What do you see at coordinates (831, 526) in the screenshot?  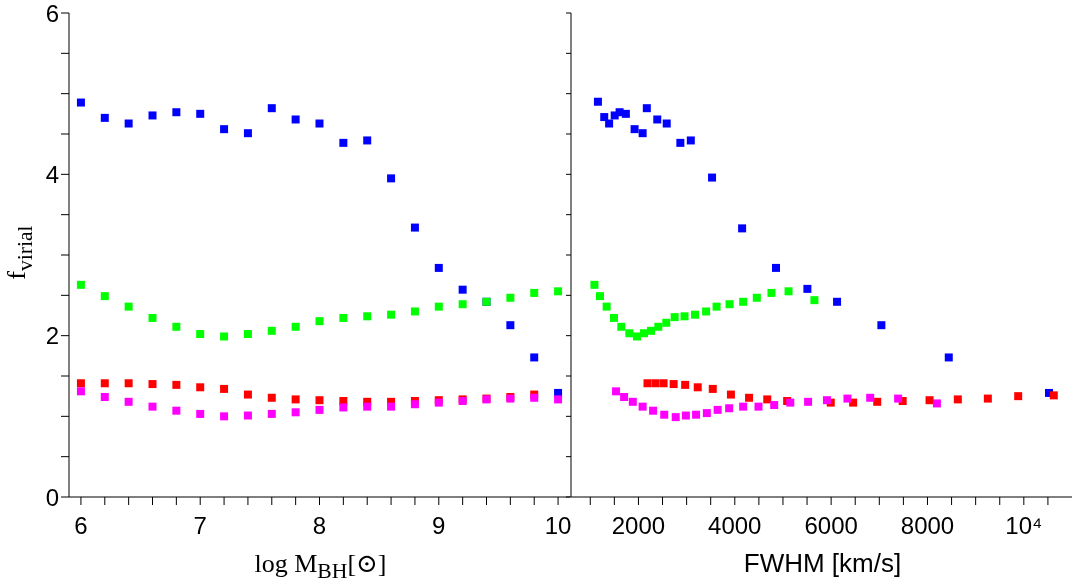 I see `x-tick-label: 6000` at bounding box center [831, 526].